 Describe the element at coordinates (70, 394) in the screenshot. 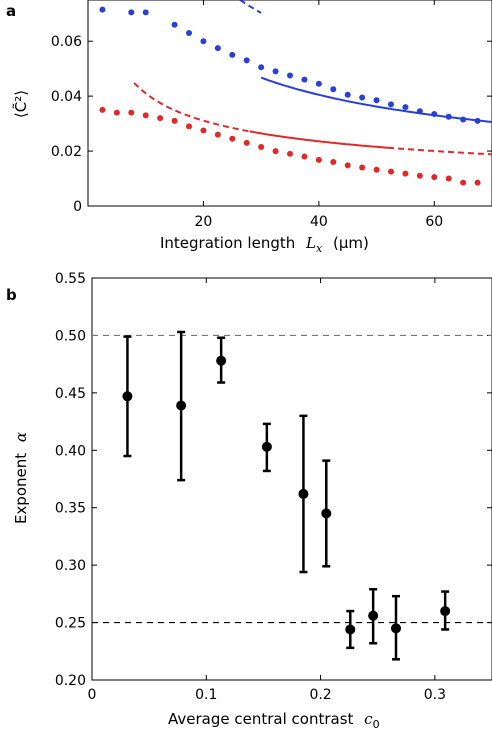

I see `b-ytick-label: 0.45` at that location.